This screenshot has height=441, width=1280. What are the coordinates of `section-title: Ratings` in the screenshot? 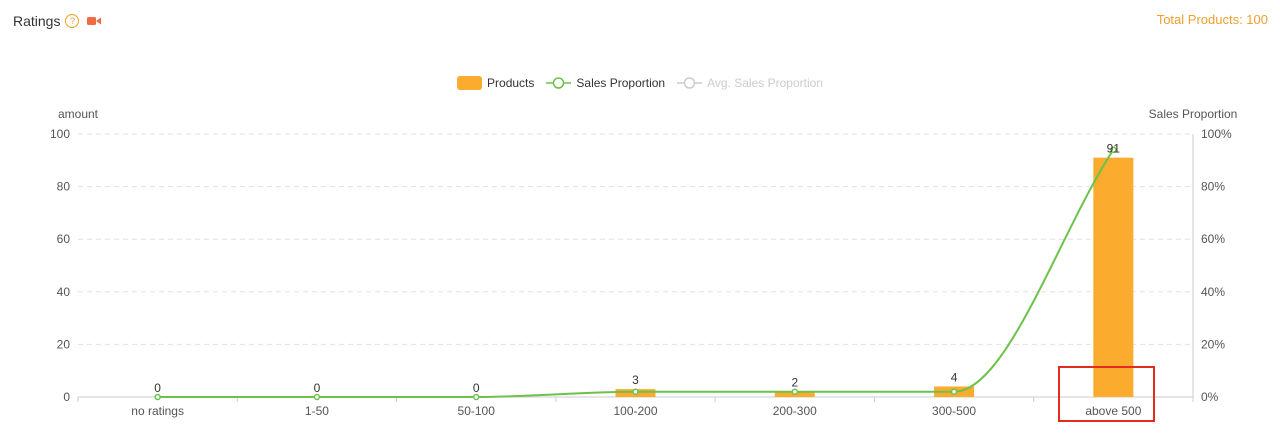 It's located at (37, 21).